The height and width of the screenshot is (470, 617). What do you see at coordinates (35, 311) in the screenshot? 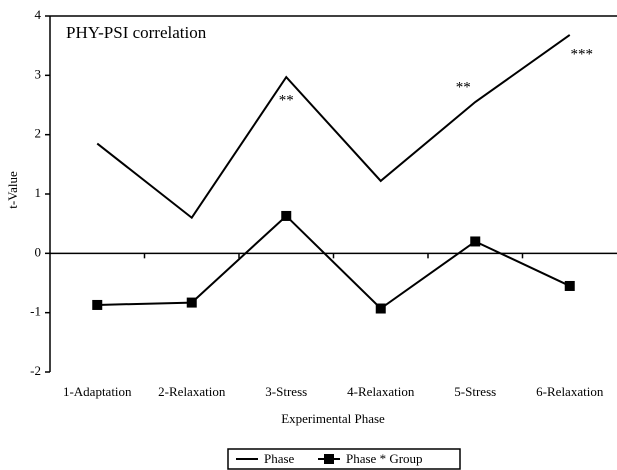
I see `y-tick-label: -1` at bounding box center [35, 311].